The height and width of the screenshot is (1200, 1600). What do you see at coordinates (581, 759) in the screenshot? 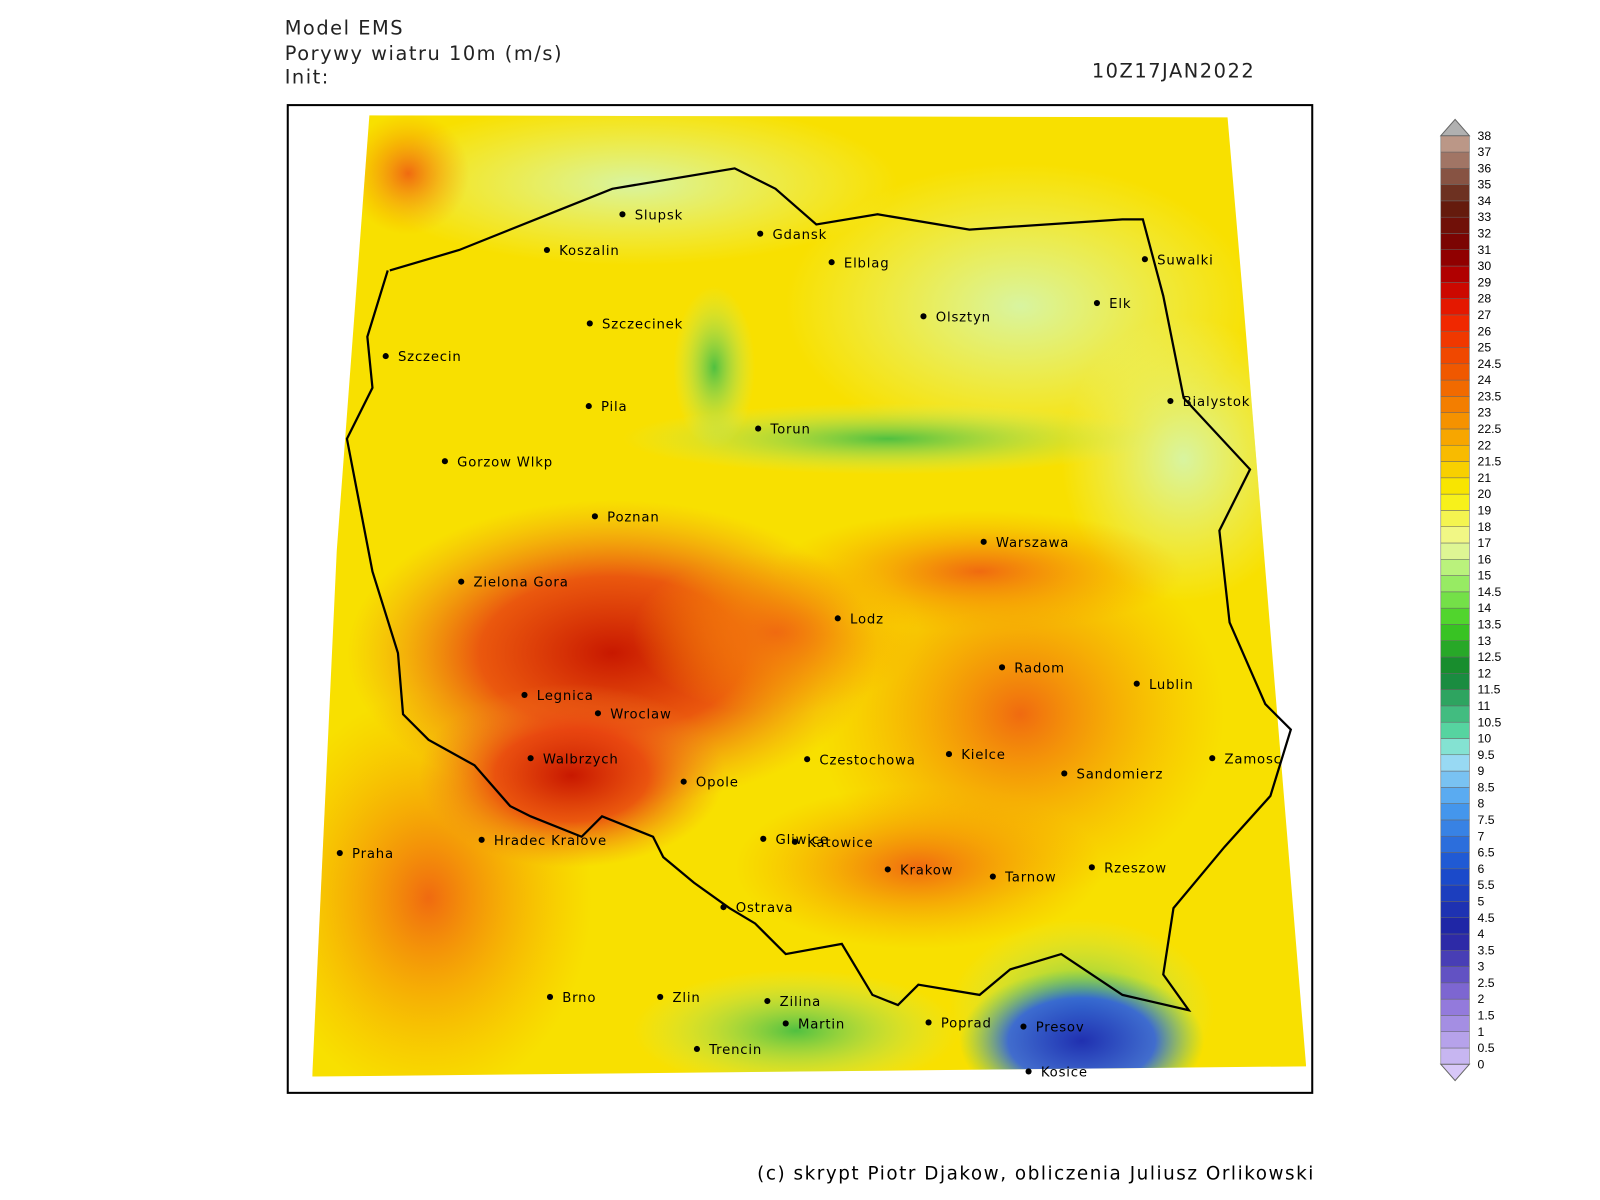
I see `city-label: Walbrzych` at bounding box center [581, 759].